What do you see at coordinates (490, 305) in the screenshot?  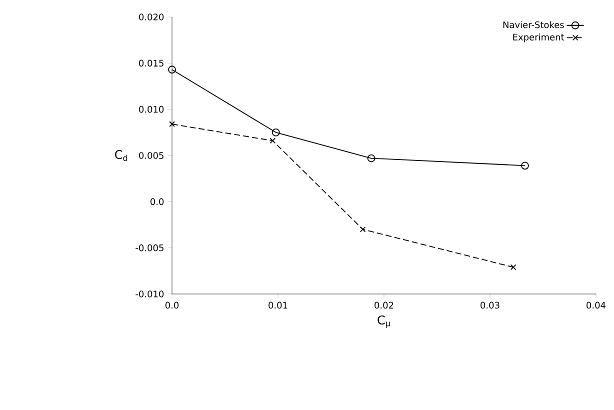 I see `x-tick-label: 0.03` at bounding box center [490, 305].